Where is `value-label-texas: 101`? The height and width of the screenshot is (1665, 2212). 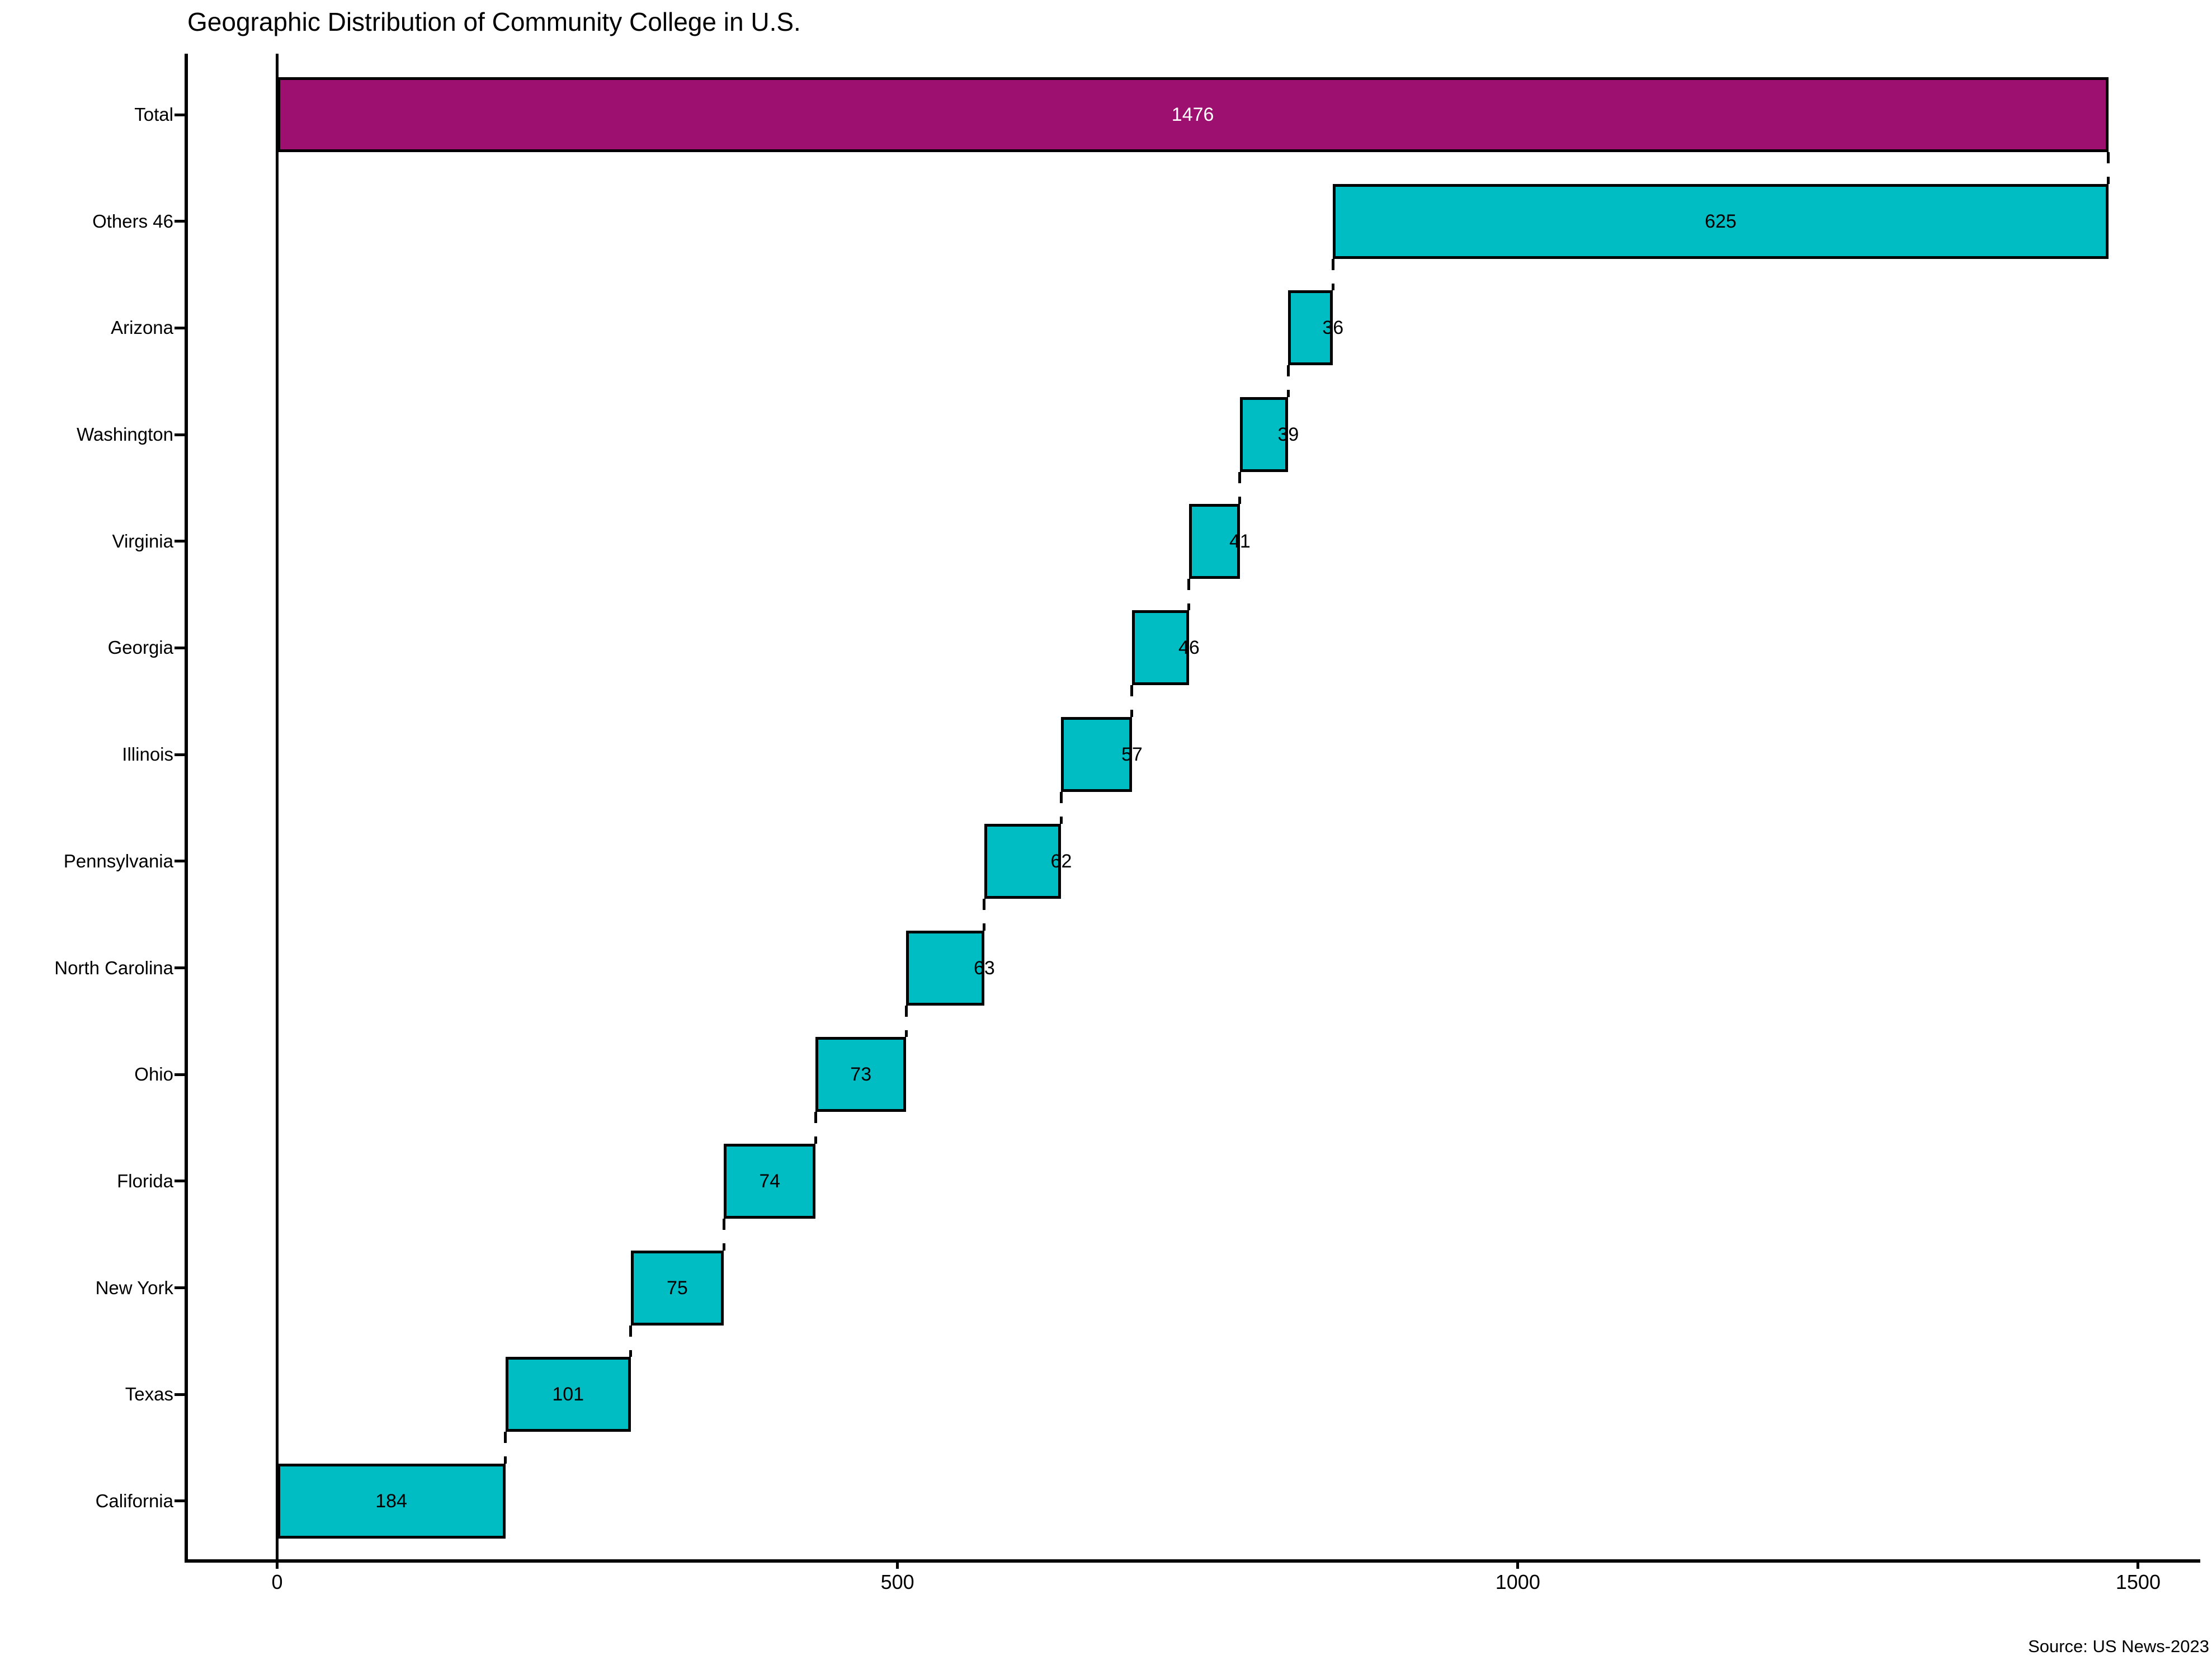 value-label-texas: 101 is located at coordinates (568, 1394).